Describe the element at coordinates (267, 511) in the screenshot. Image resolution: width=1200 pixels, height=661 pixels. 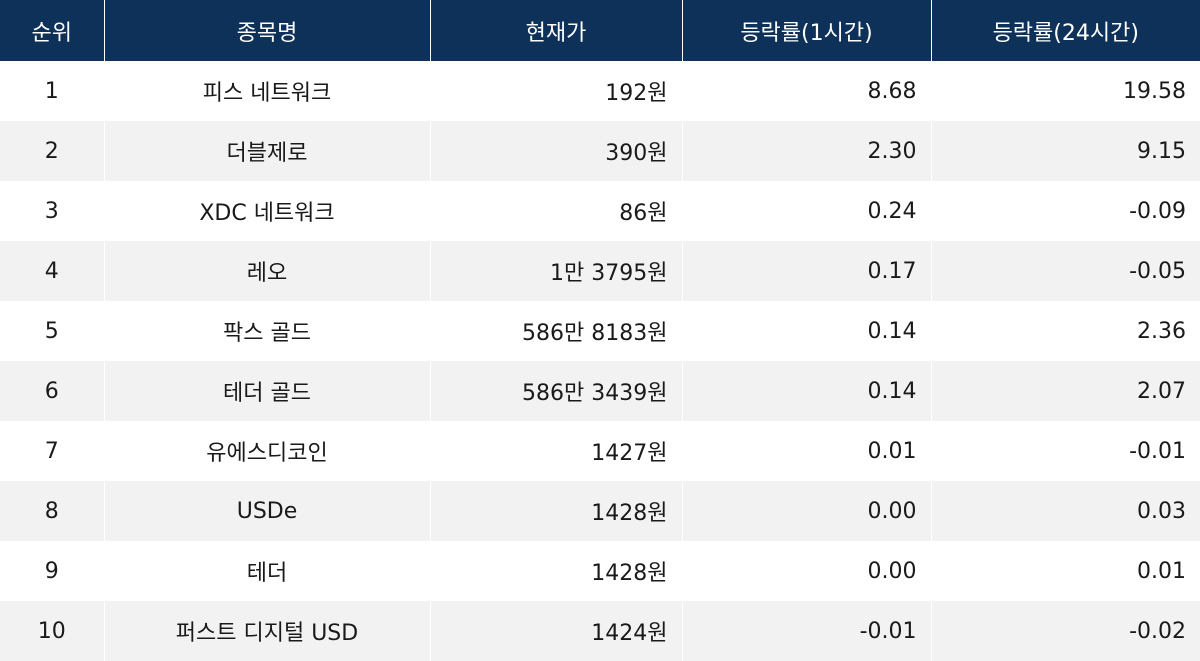
I see `cell-name: USDe` at that location.